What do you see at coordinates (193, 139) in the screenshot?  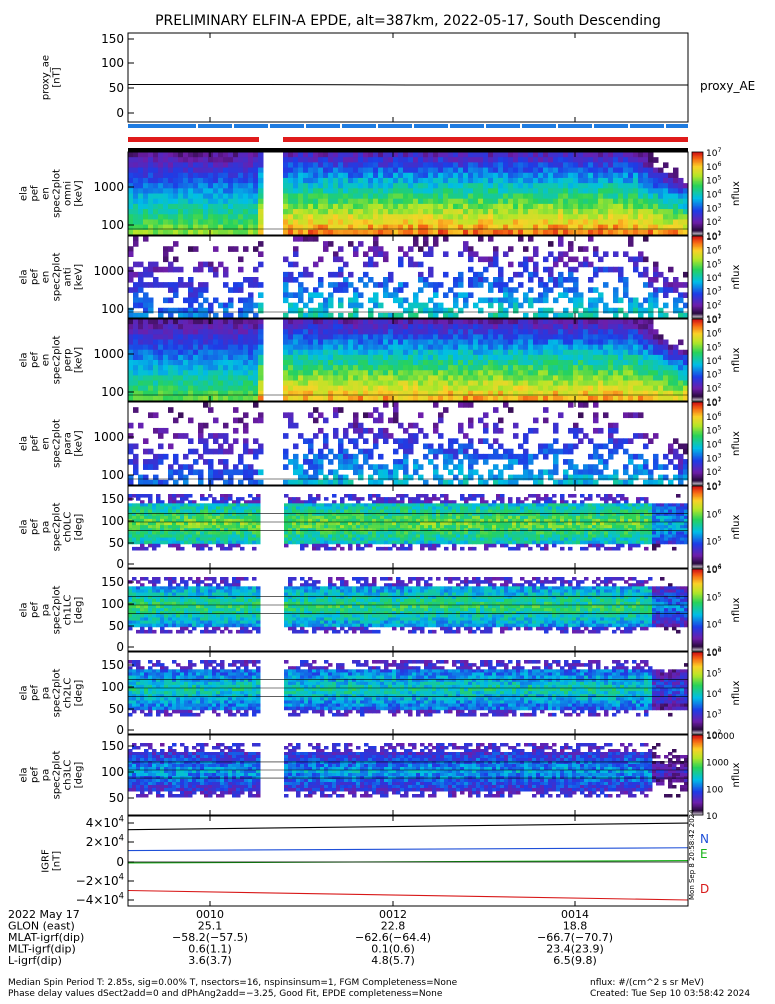 I see `epd-status-bar` at bounding box center [193, 139].